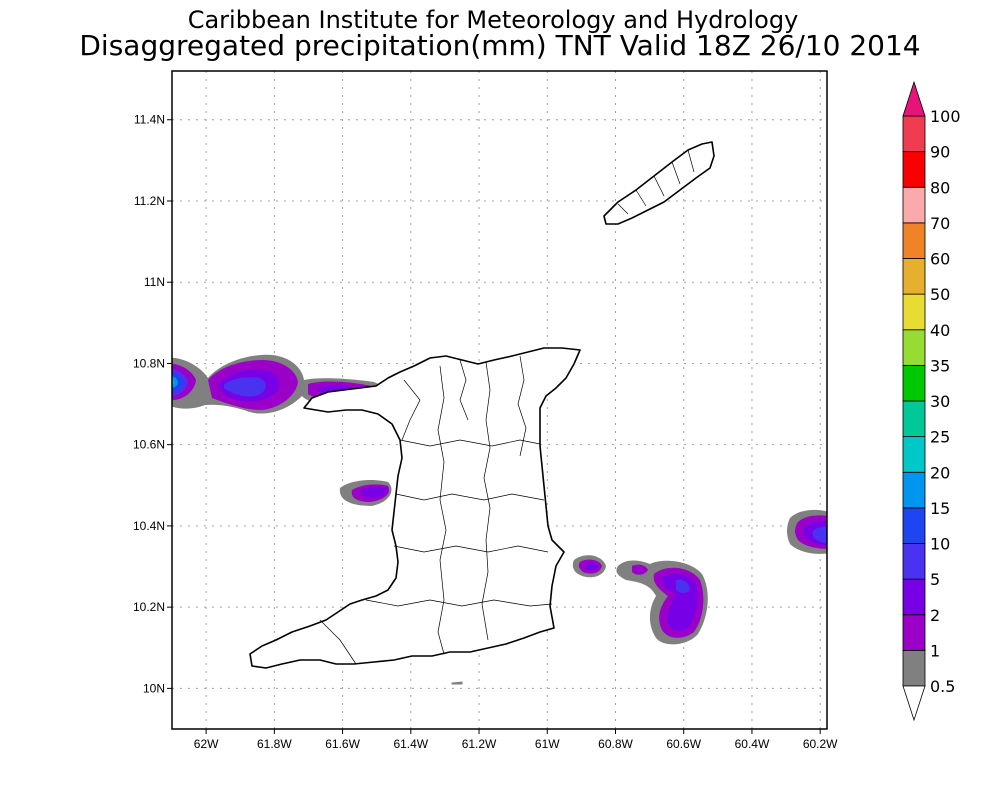 Image resolution: width=1000 pixels, height=800 pixels. What do you see at coordinates (149, 445) in the screenshot?
I see `lat-tick-label: 10.6N` at bounding box center [149, 445].